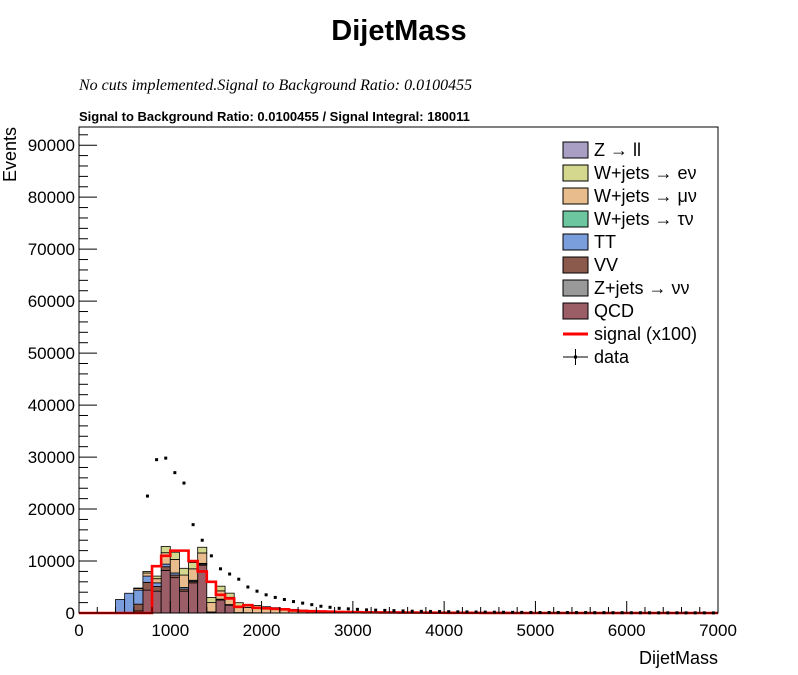 This screenshot has height=675, width=798. What do you see at coordinates (627, 630) in the screenshot?
I see `x-tick-label: 6000` at bounding box center [627, 630].